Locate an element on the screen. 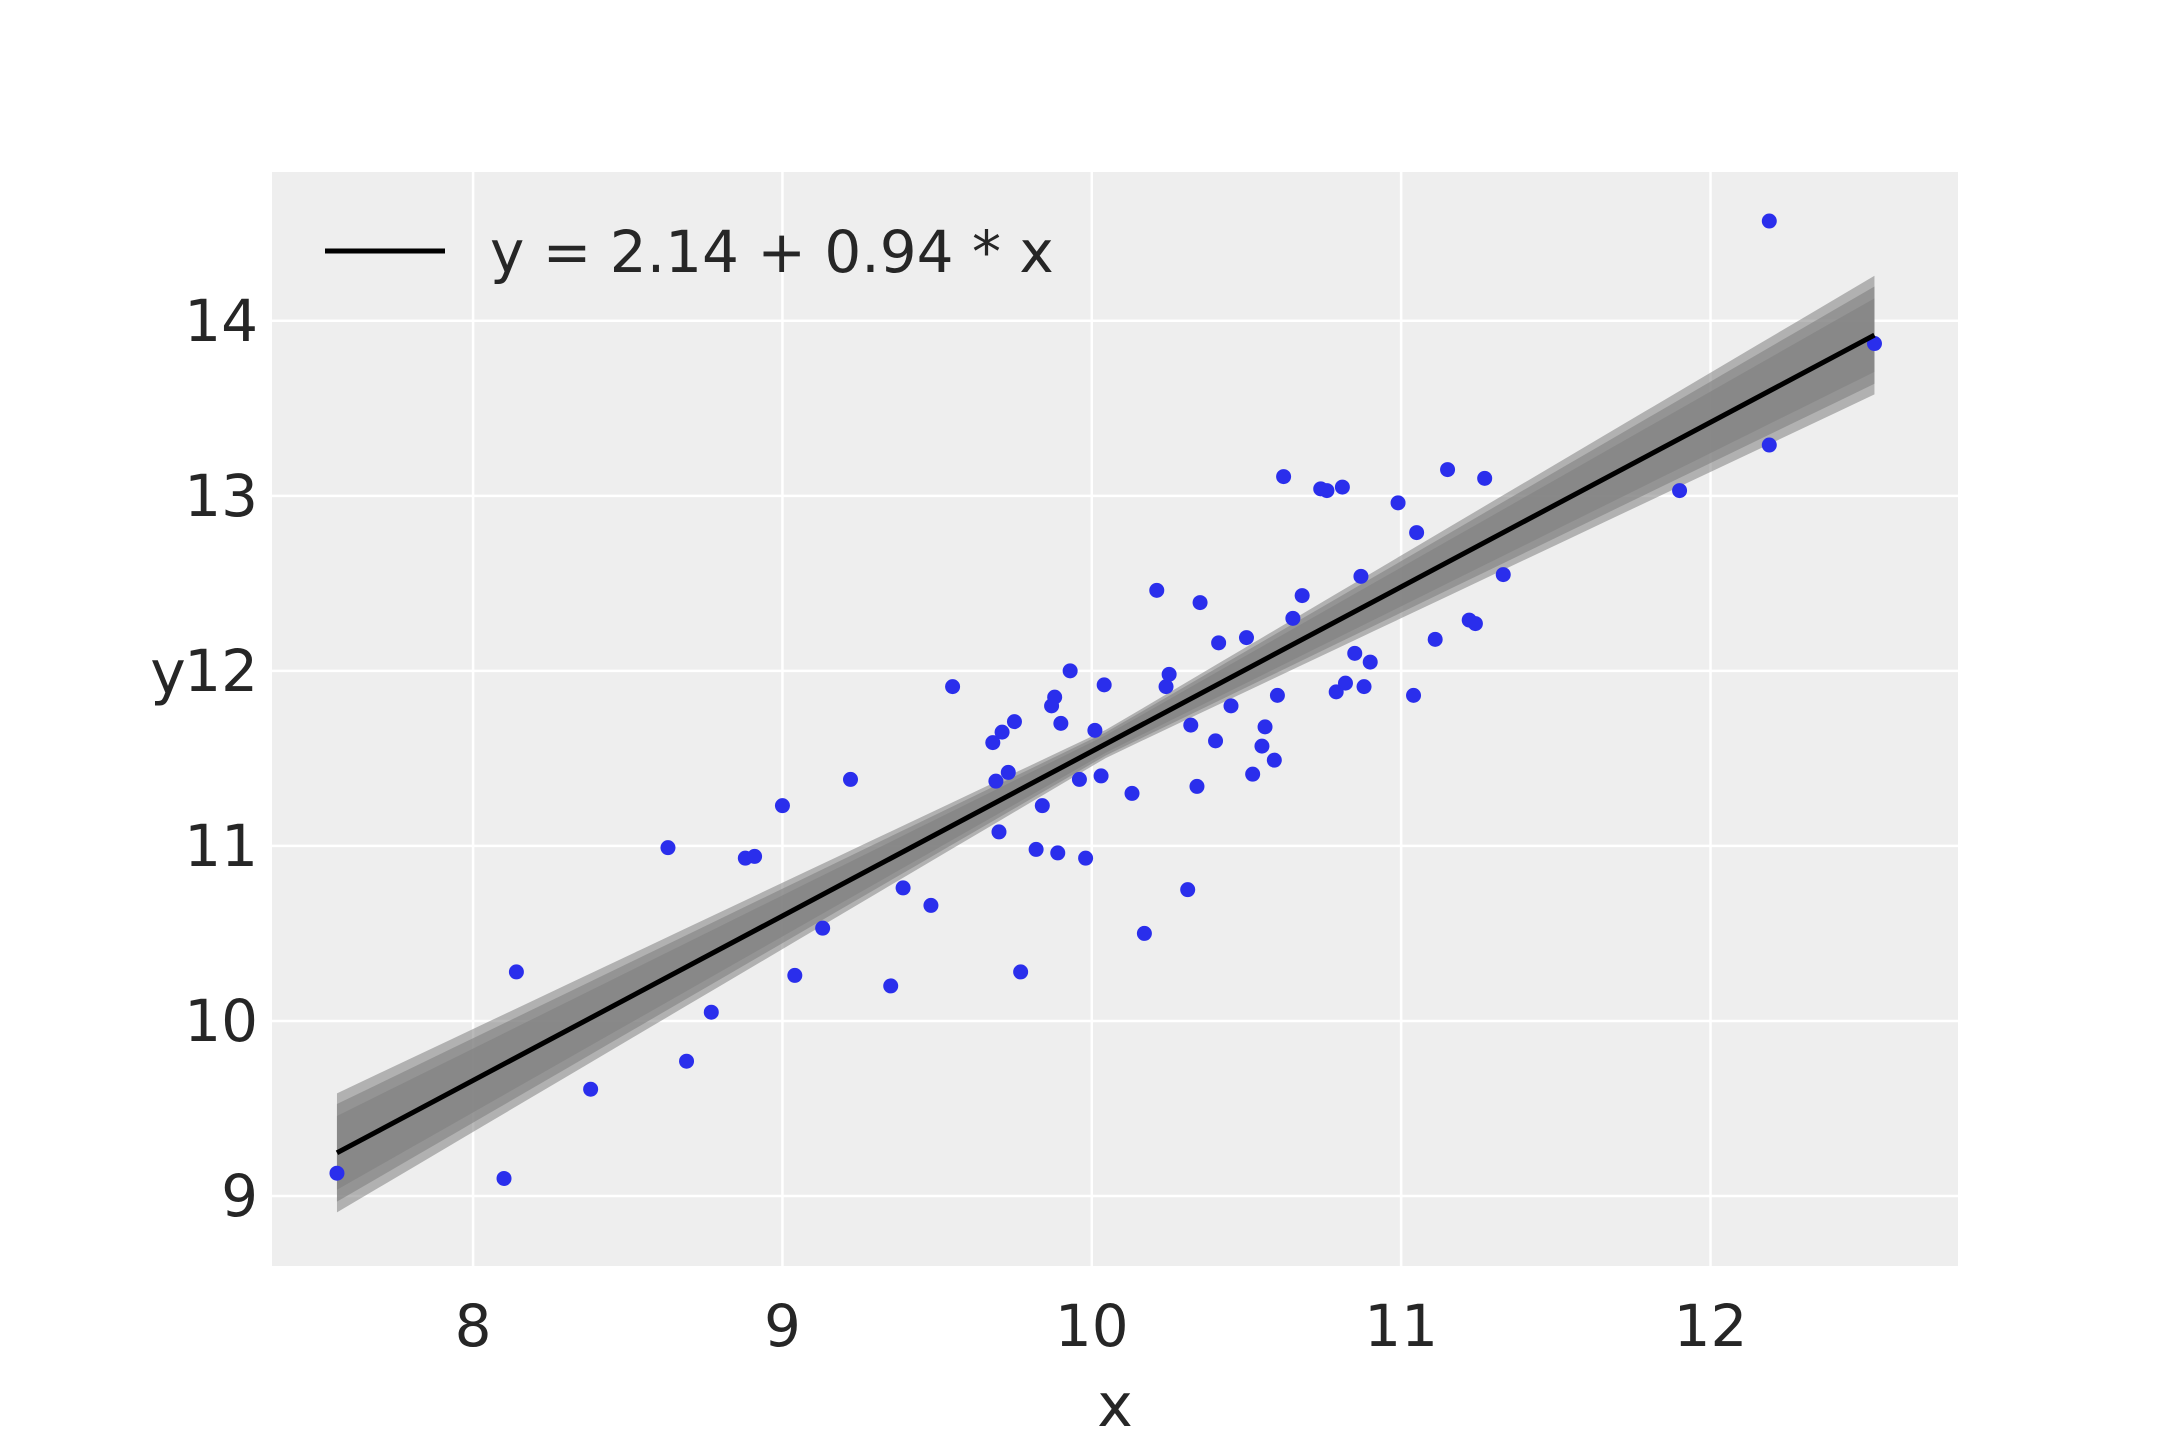  y-tick-label: 10 is located at coordinates (221, 1021).